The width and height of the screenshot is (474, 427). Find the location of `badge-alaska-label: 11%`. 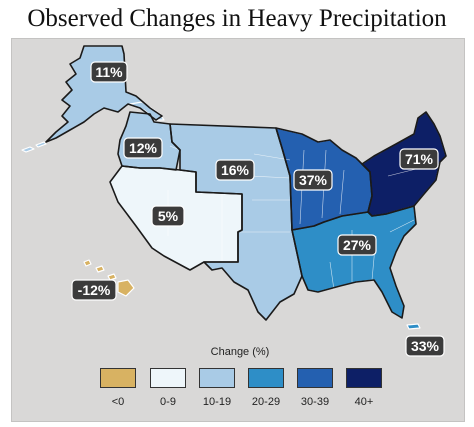

badge-alaska-label: 11% is located at coordinates (109, 72).